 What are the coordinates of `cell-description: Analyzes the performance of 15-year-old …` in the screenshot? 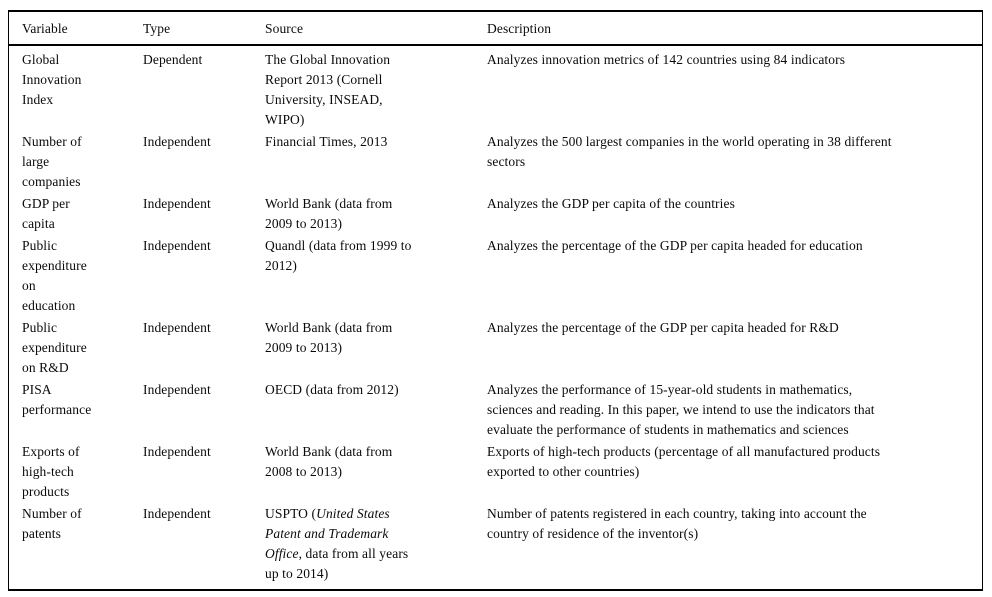 It's located at (681, 409).